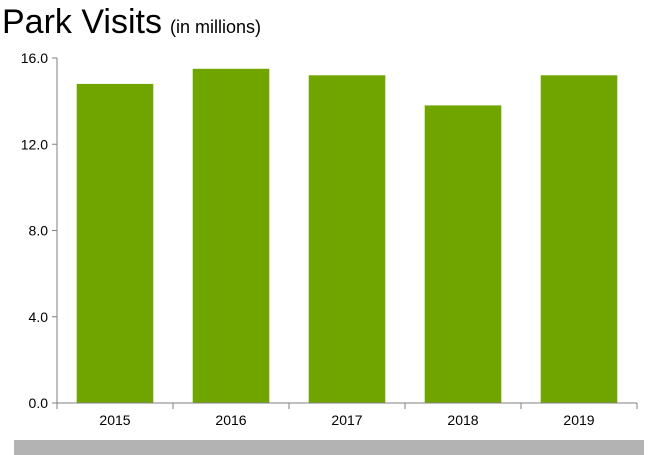 This screenshot has width=658, height=455. What do you see at coordinates (578, 420) in the screenshot?
I see `x-tick-label: 2019` at bounding box center [578, 420].